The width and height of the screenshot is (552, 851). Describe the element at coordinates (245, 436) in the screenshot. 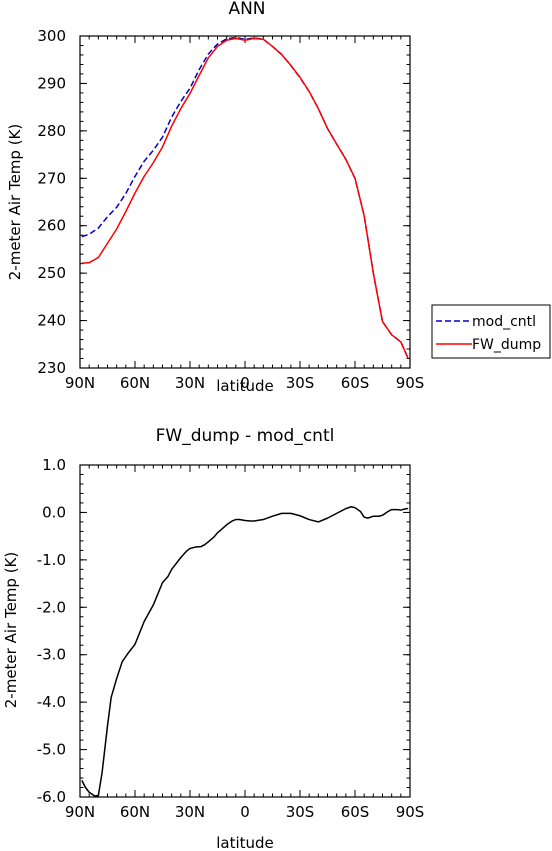

I see `bottom-plot-title: FW_dump - mod_cntl` at that location.